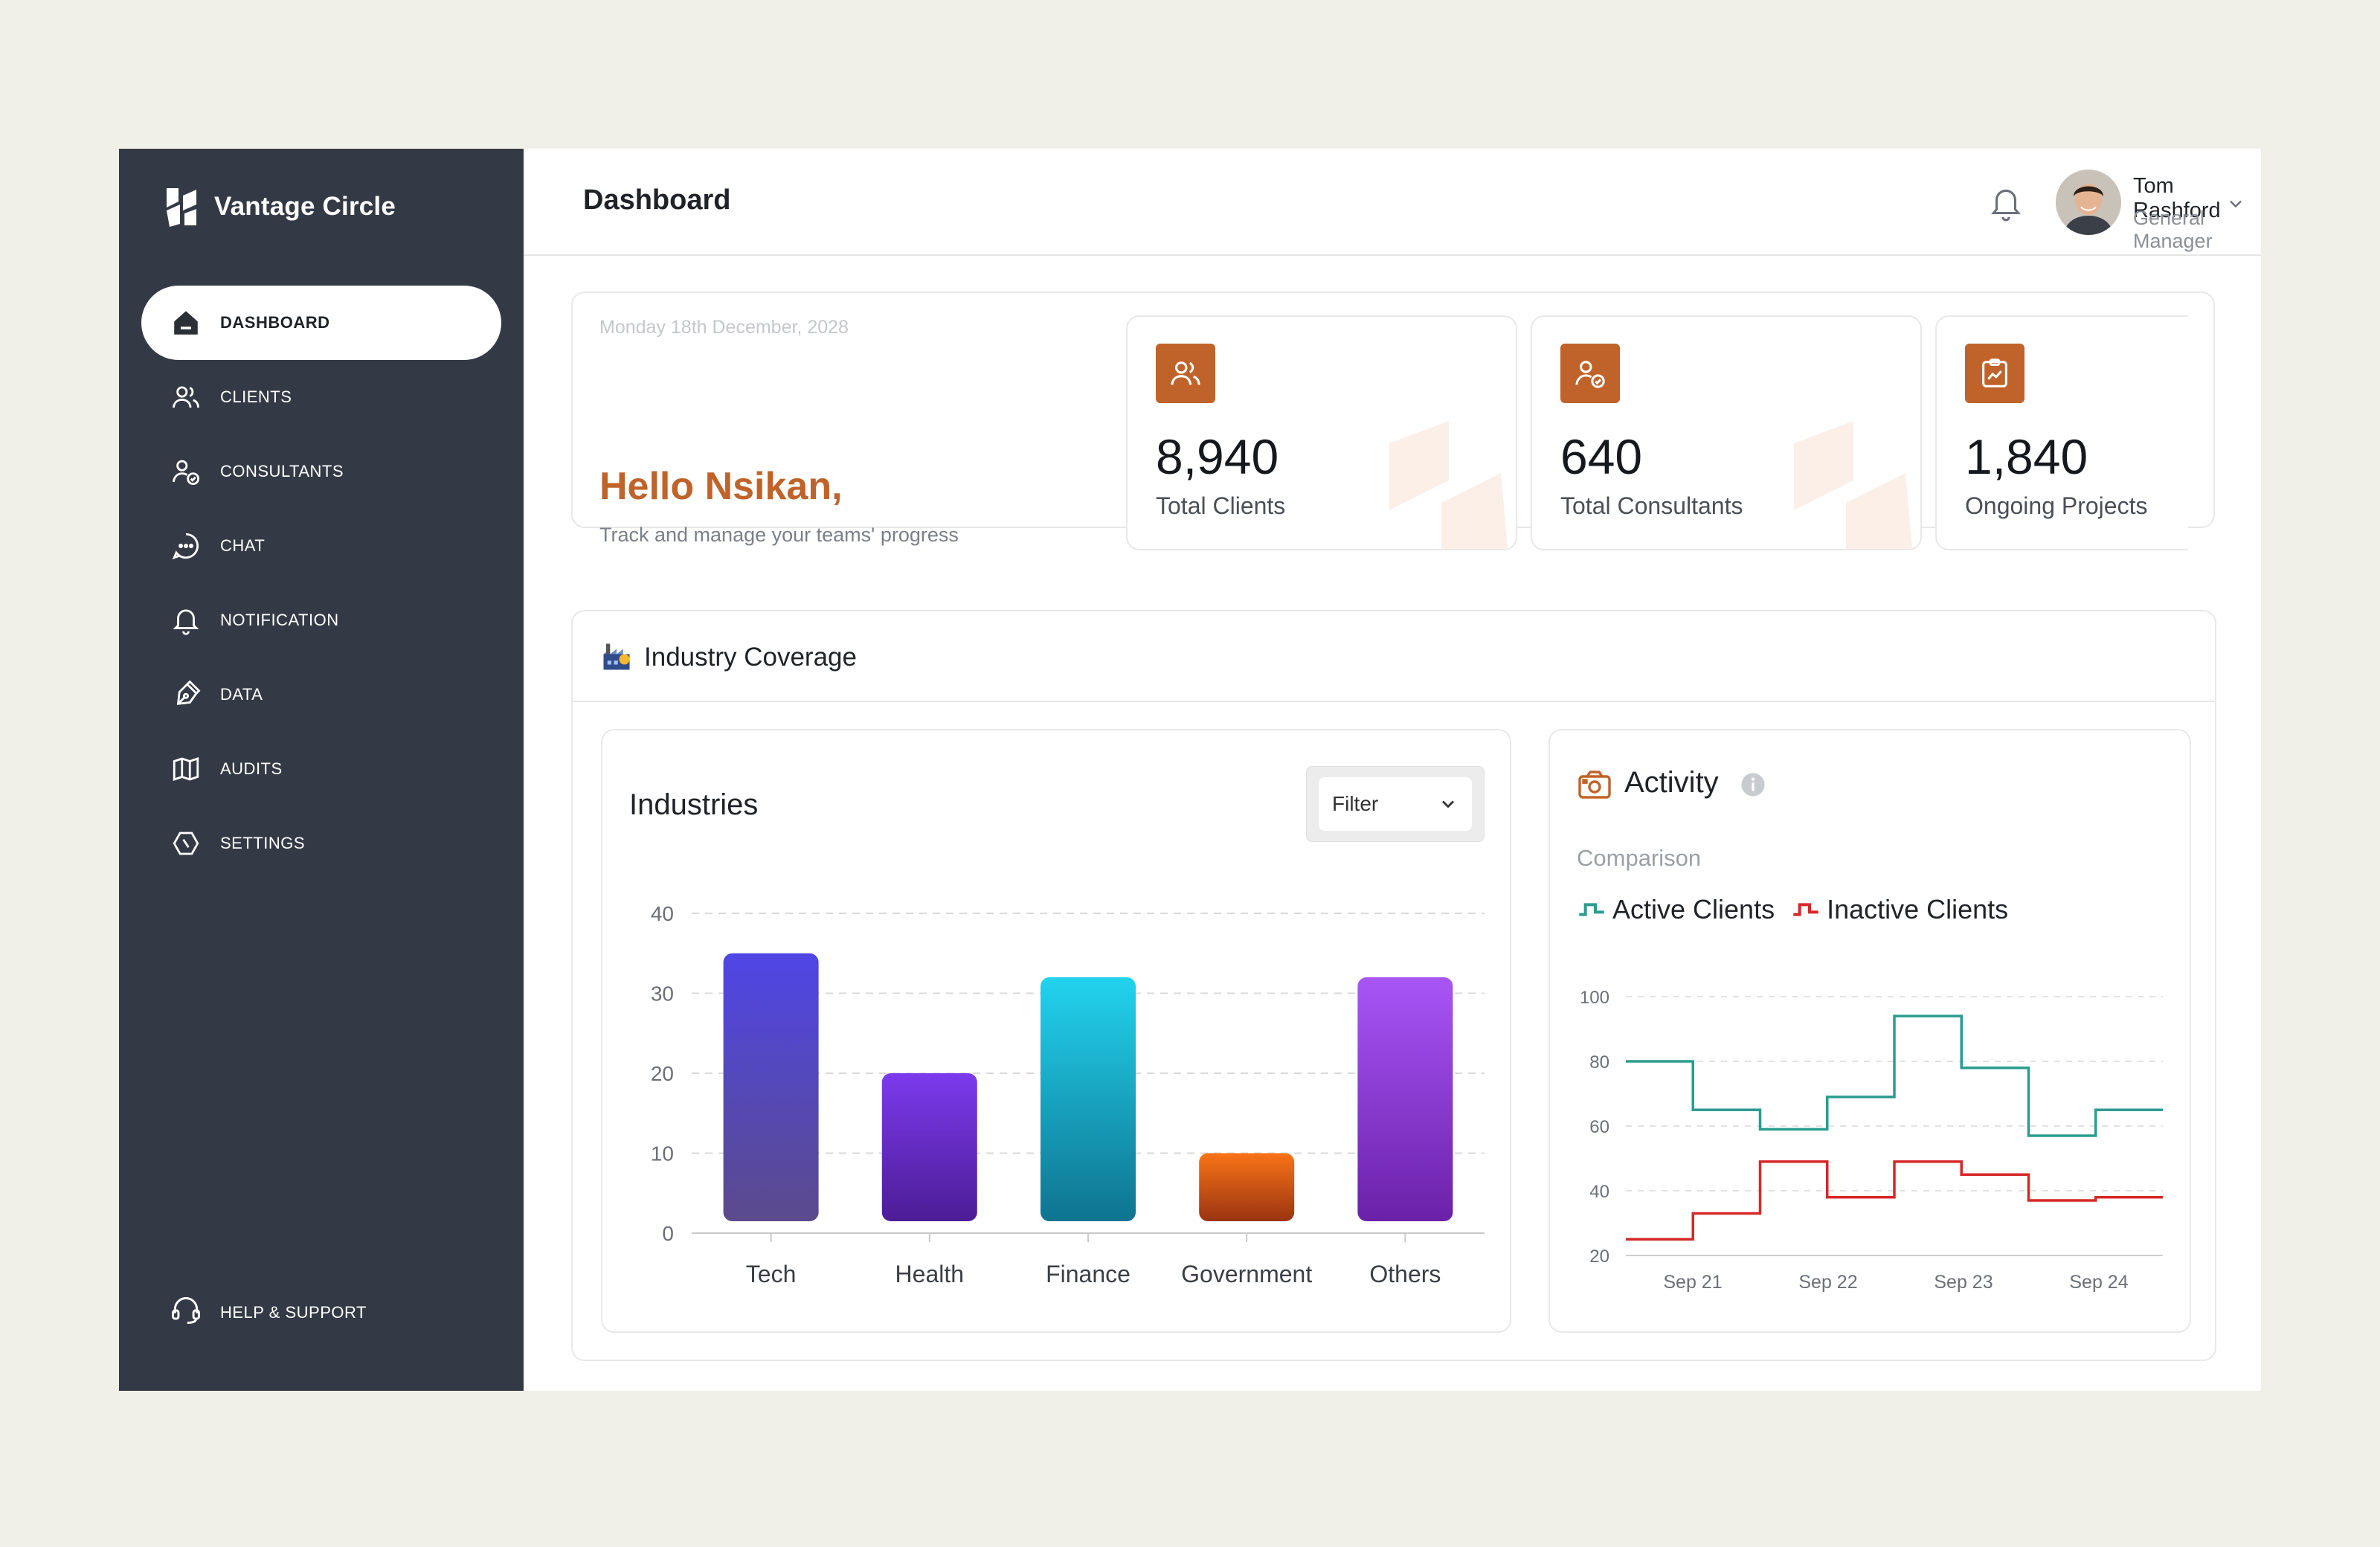 The image size is (2380, 1547). What do you see at coordinates (1594, 998) in the screenshot?
I see `y-tick-label: 100` at bounding box center [1594, 998].